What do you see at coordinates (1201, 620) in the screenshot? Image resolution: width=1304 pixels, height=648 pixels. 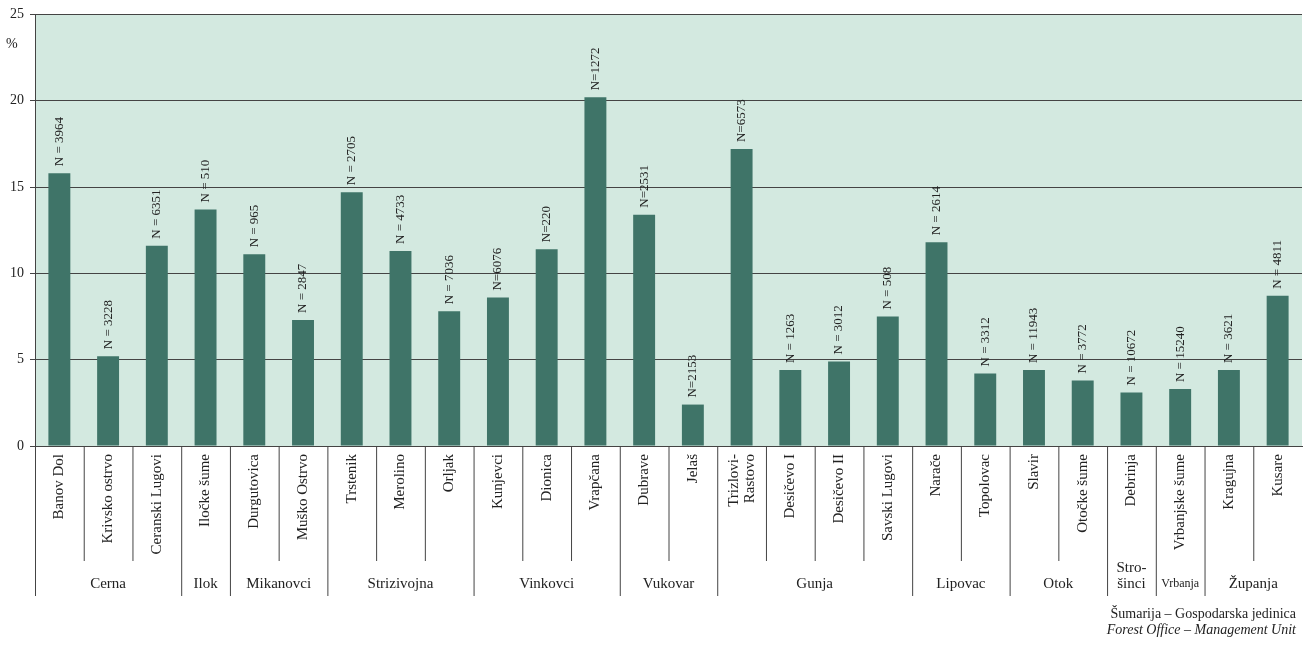 I see `x-axis-title: Šumarija – Gospodarska jedinica Forest Office – Management Unit` at bounding box center [1201, 620].